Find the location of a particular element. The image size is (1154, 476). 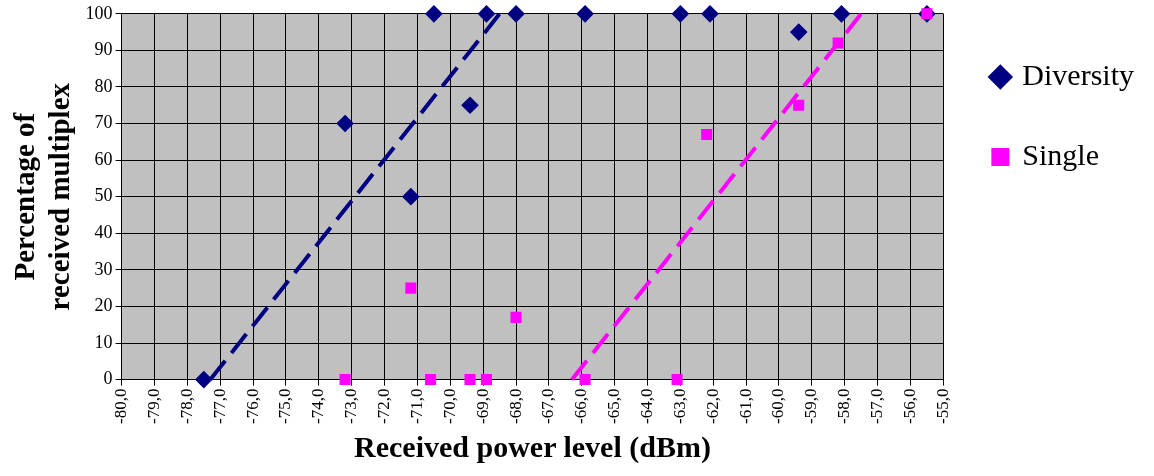

x-tick-label: -56,0 is located at coordinates (909, 406).